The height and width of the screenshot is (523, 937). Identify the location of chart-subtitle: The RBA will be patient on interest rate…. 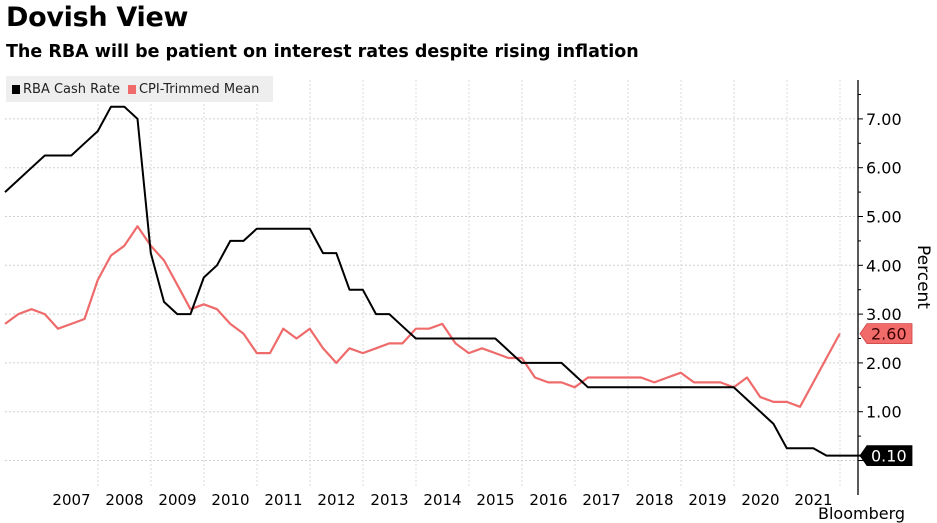
(322, 52).